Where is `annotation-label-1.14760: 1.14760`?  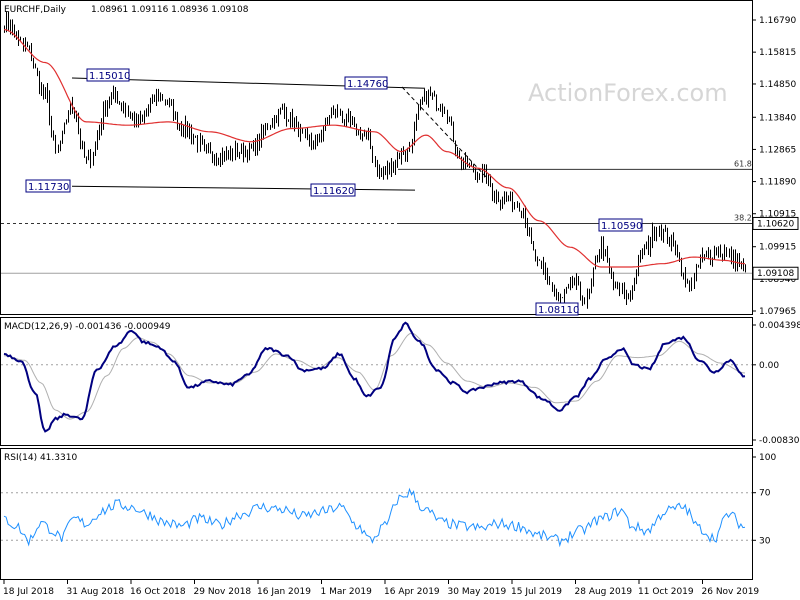 annotation-label-1.14760: 1.14760 is located at coordinates (367, 84).